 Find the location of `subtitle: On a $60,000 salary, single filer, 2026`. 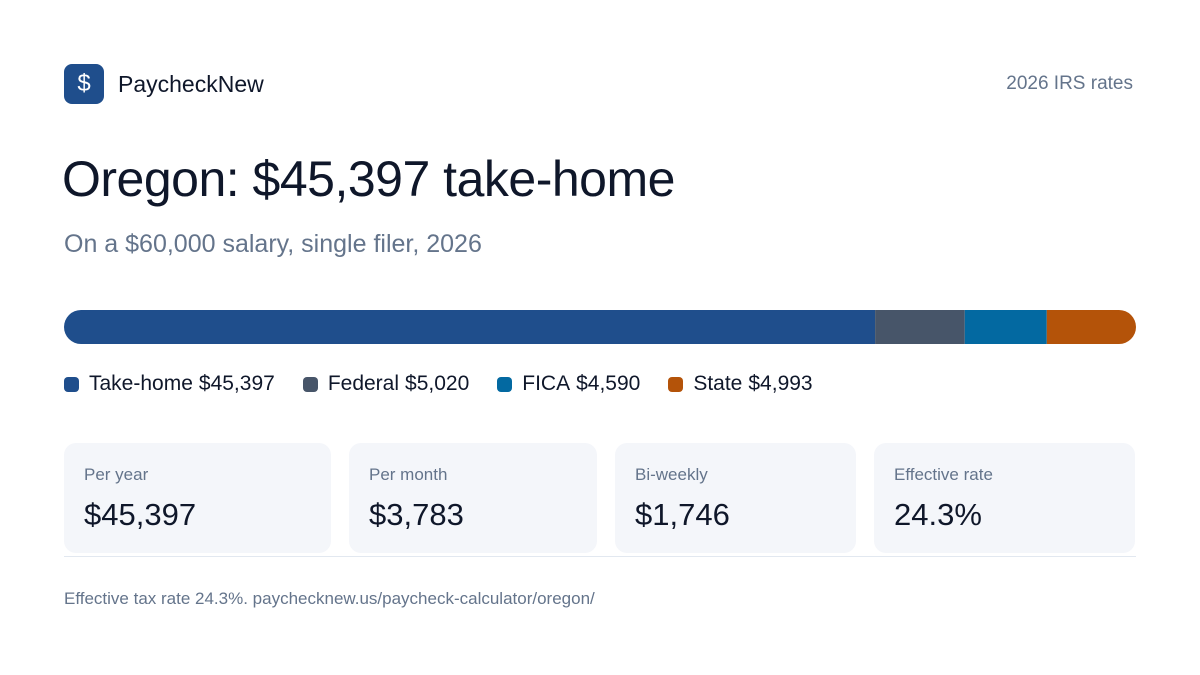

subtitle: On a $60,000 salary, single filer, 2026 is located at coordinates (273, 244).